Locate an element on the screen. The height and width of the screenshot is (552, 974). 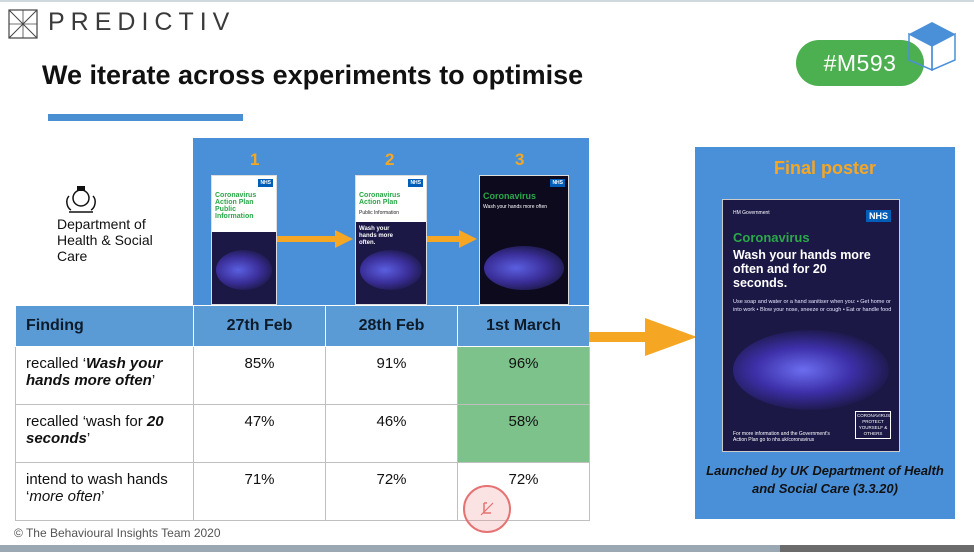
protect-badge: CORONAVIRUS PROTECT YOURSELF & OTHERS is located at coordinates (873, 425).